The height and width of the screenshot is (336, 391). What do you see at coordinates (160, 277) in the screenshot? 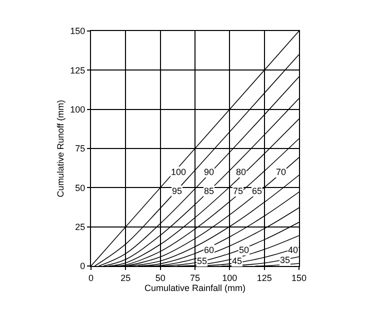
I see `x-tick-label: 50` at bounding box center [160, 277].